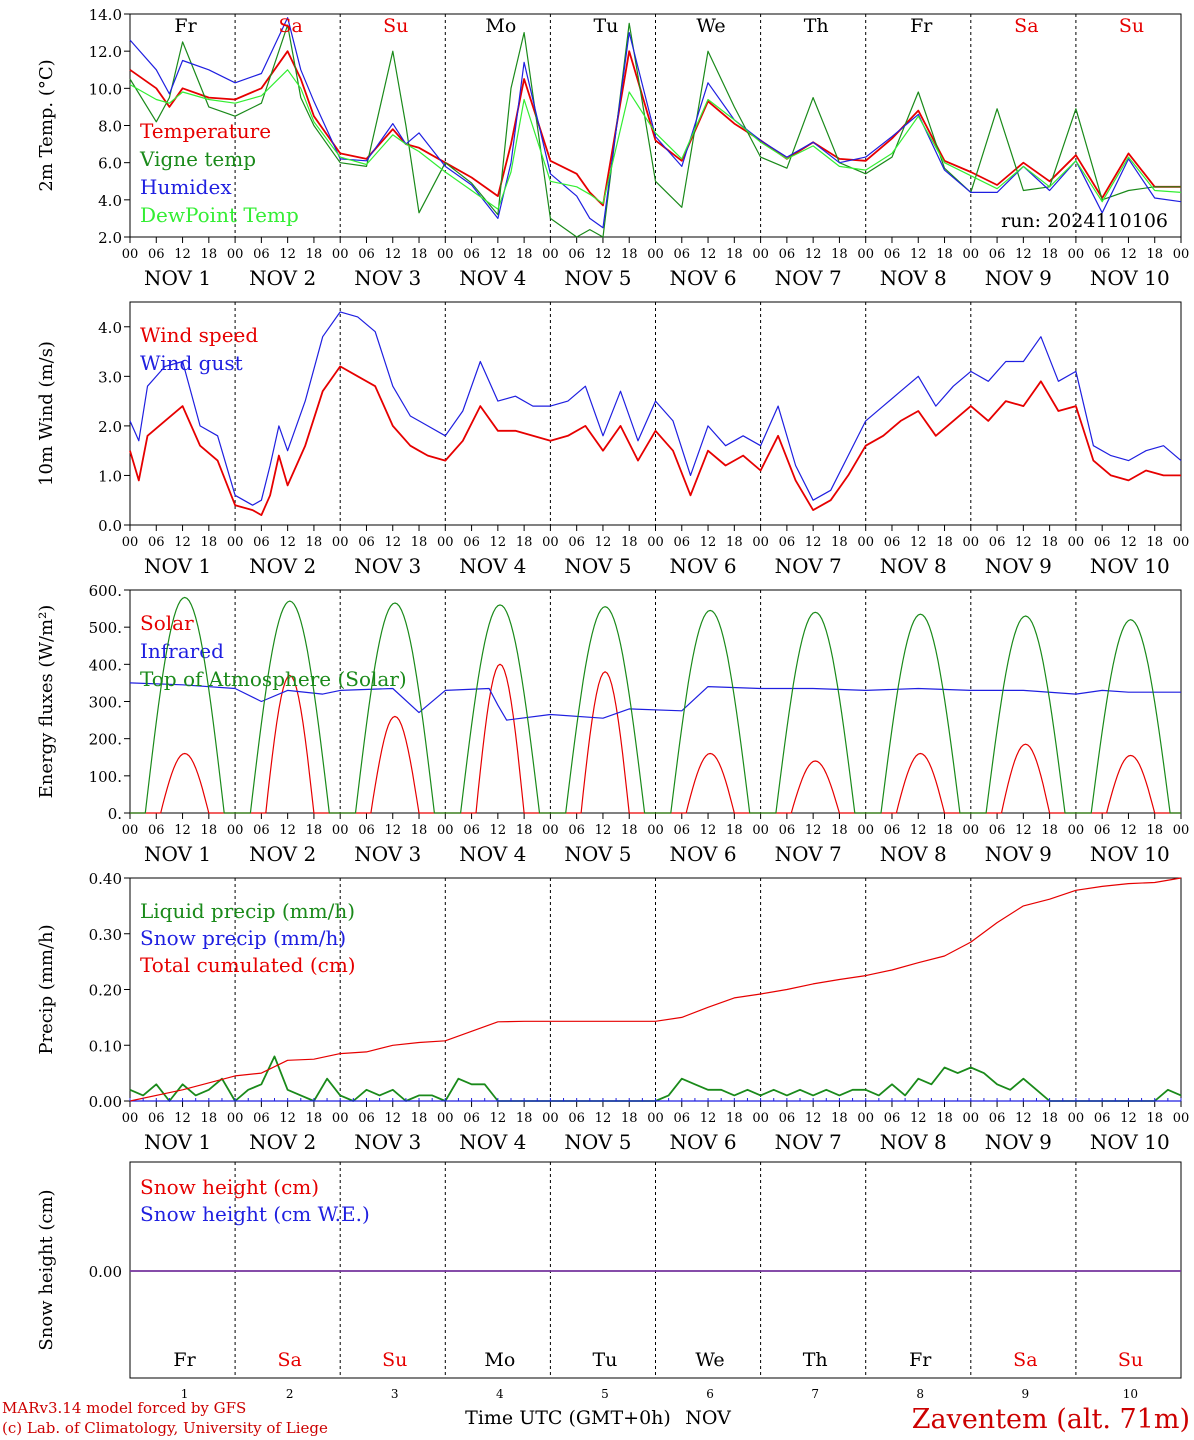 This screenshot has width=1194, height=1440. What do you see at coordinates (199, 335) in the screenshot?
I see `legend-entry: Wind speed` at bounding box center [199, 335].